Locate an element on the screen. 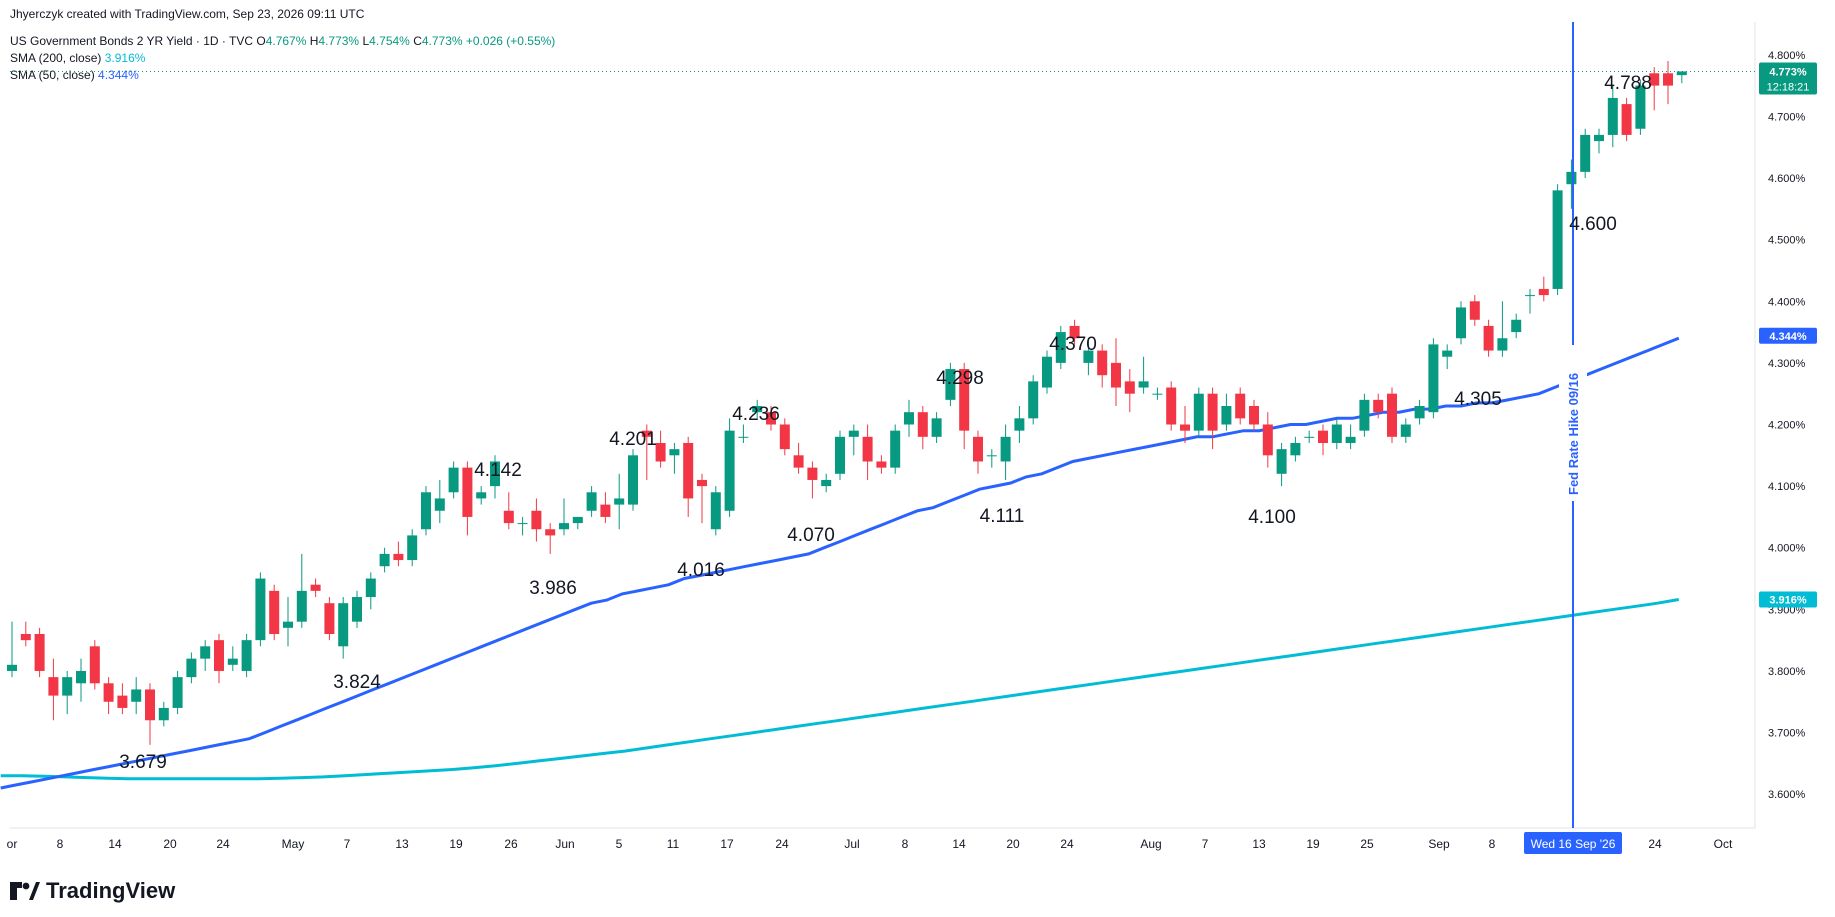 The image size is (1835, 917). x-tick-label: May is located at coordinates (293, 844).